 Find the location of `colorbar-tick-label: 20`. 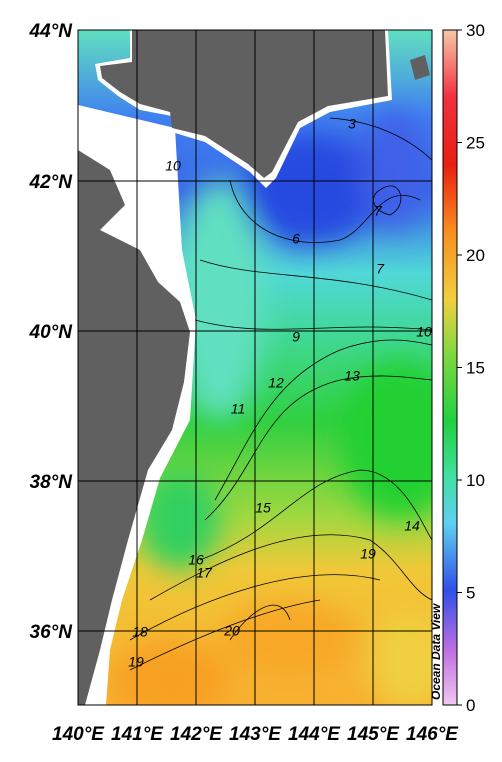

colorbar-tick-label: 20 is located at coordinates (475, 255).